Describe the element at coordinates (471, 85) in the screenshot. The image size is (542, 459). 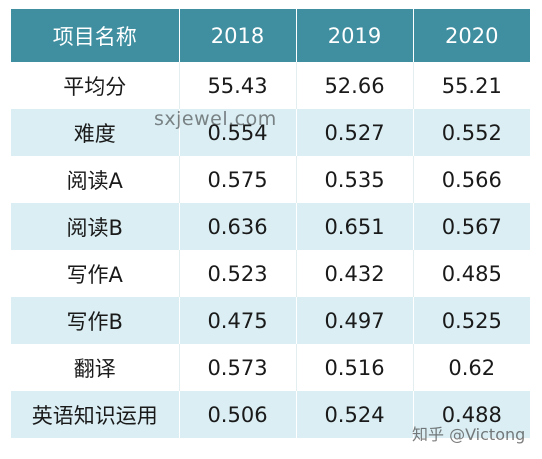
I see `table-cell: 55.21` at that location.